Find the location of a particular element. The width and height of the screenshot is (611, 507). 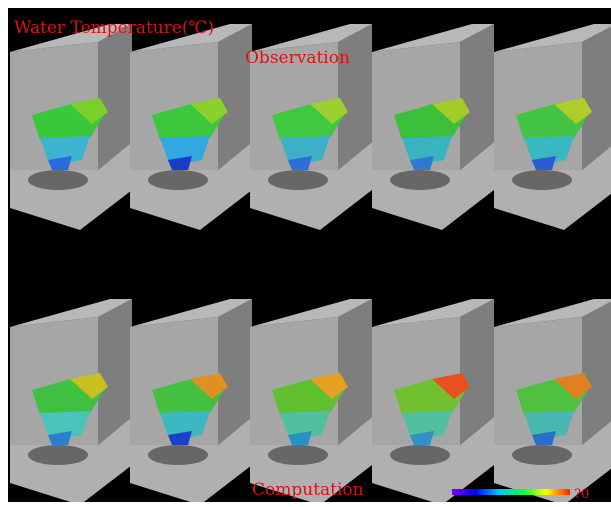

colorbar-label: ?0 is located at coordinates (581, 494).